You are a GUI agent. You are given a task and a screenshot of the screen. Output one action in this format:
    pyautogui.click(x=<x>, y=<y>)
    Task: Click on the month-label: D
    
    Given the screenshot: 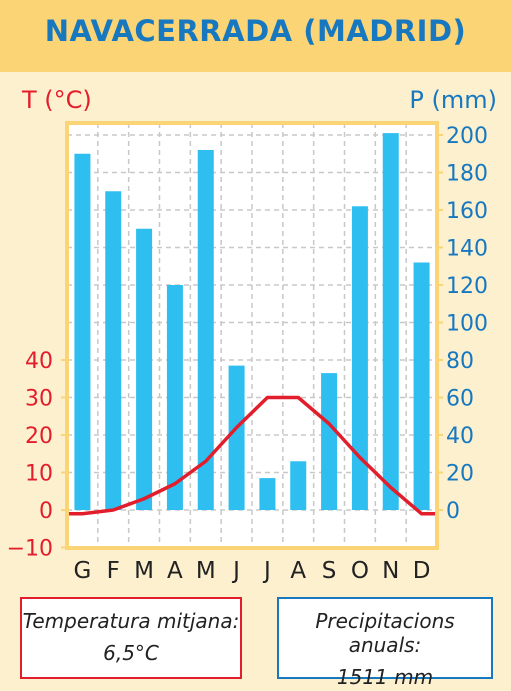 What is the action you would take?
    pyautogui.click(x=422, y=571)
    